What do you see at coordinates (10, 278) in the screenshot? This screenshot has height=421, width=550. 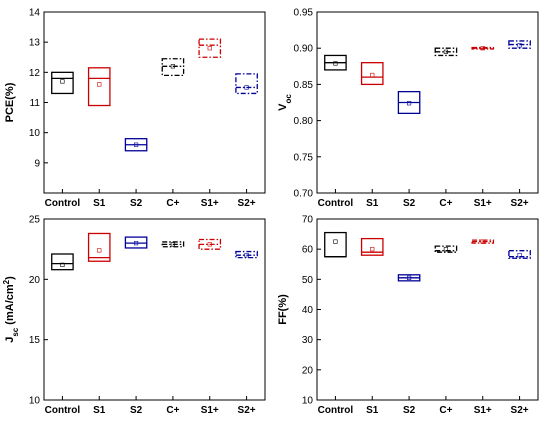 I see `y-axis-title-part: )` at bounding box center [10, 278].